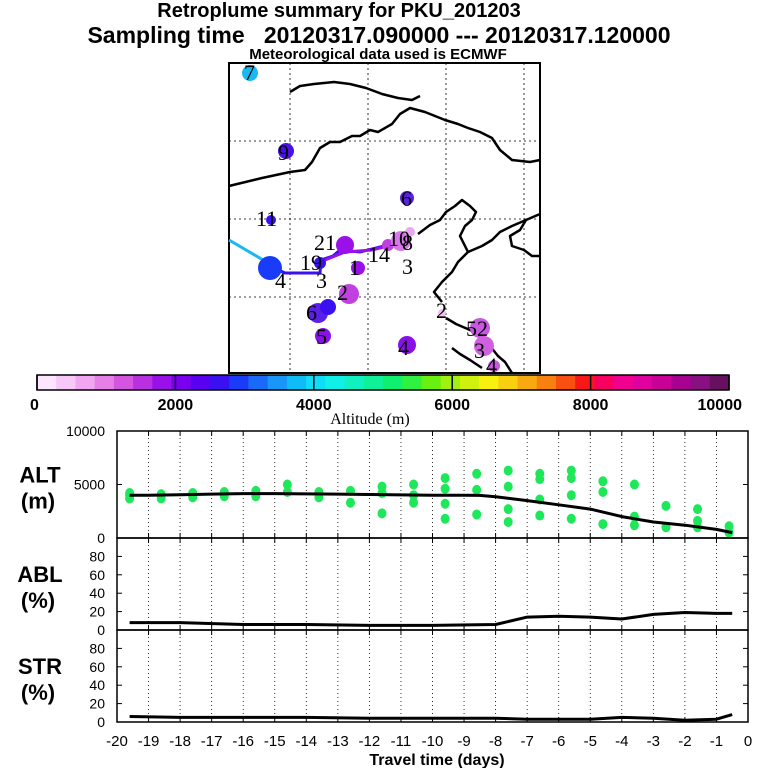  What do you see at coordinates (431, 717) in the screenshot?
I see `series-line-str` at bounding box center [431, 717].